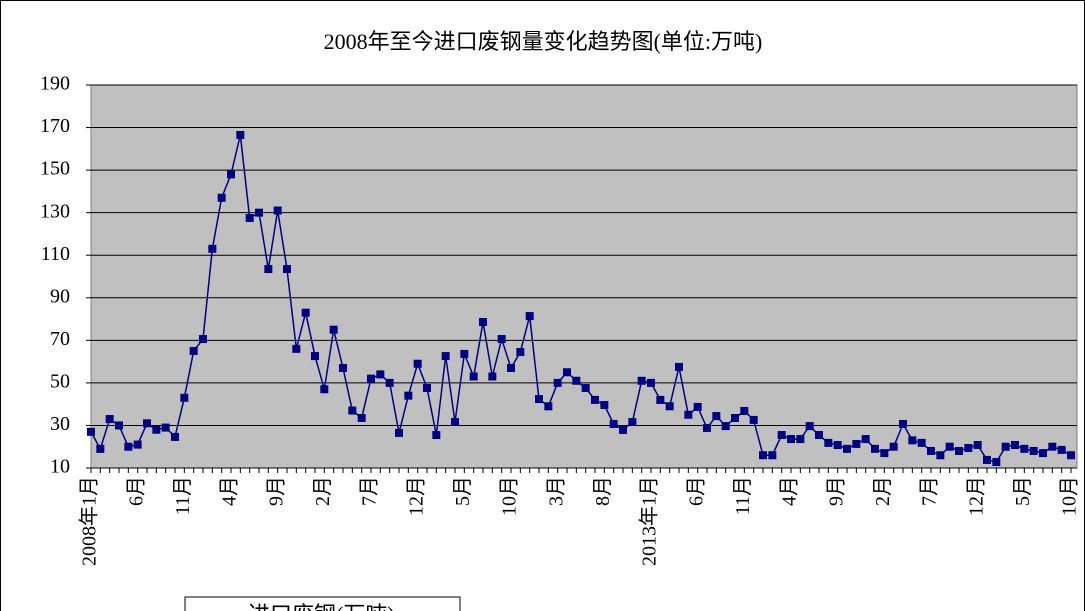 The image size is (1085, 611). I want to click on x-tick-label: 6月, so click(696, 491).